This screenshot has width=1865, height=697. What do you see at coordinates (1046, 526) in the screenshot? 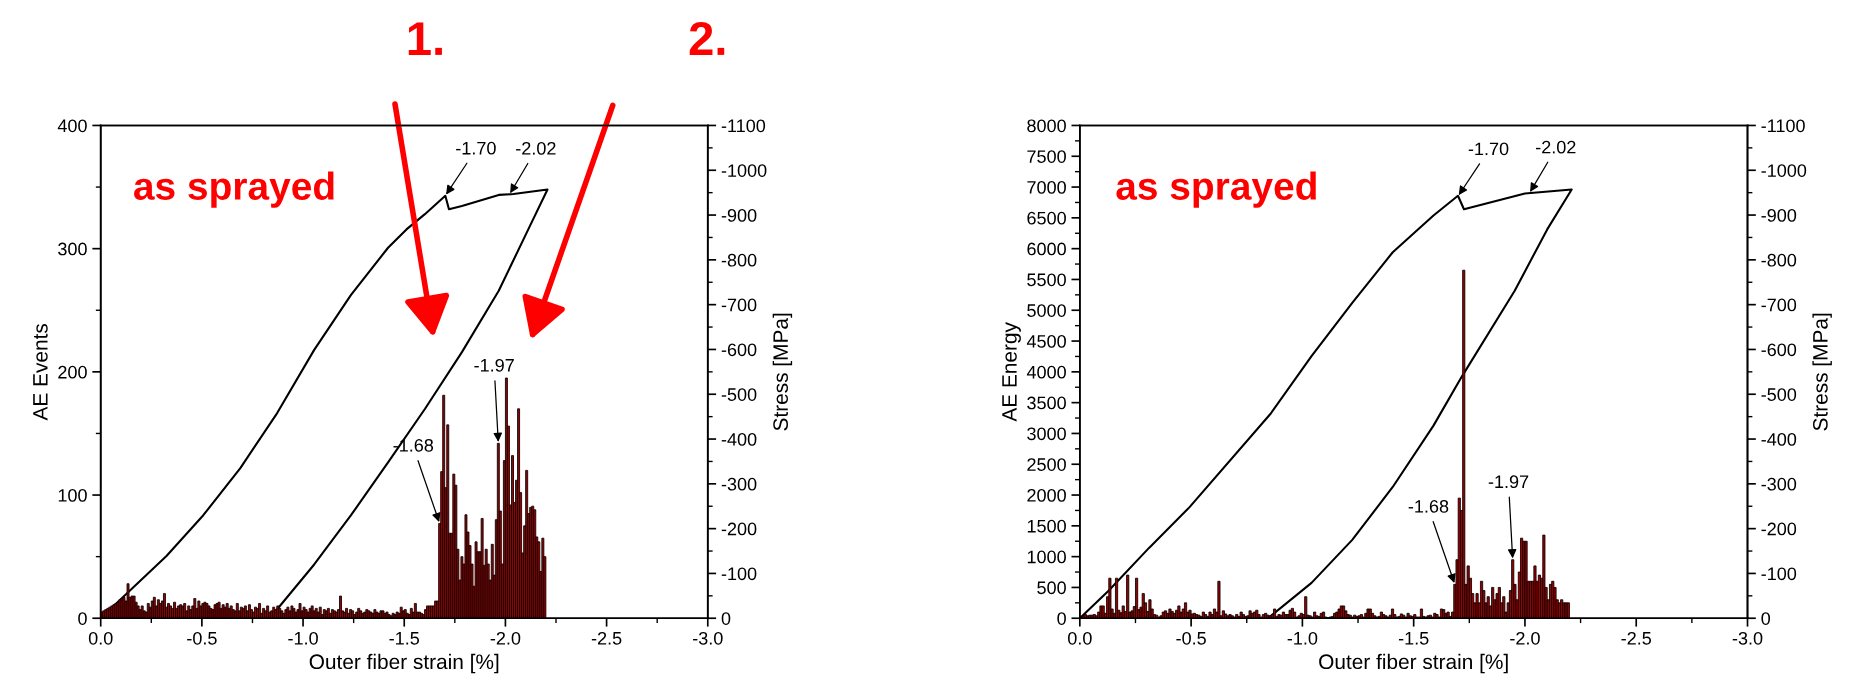
I see `y-tick-label: 1500` at bounding box center [1046, 526].